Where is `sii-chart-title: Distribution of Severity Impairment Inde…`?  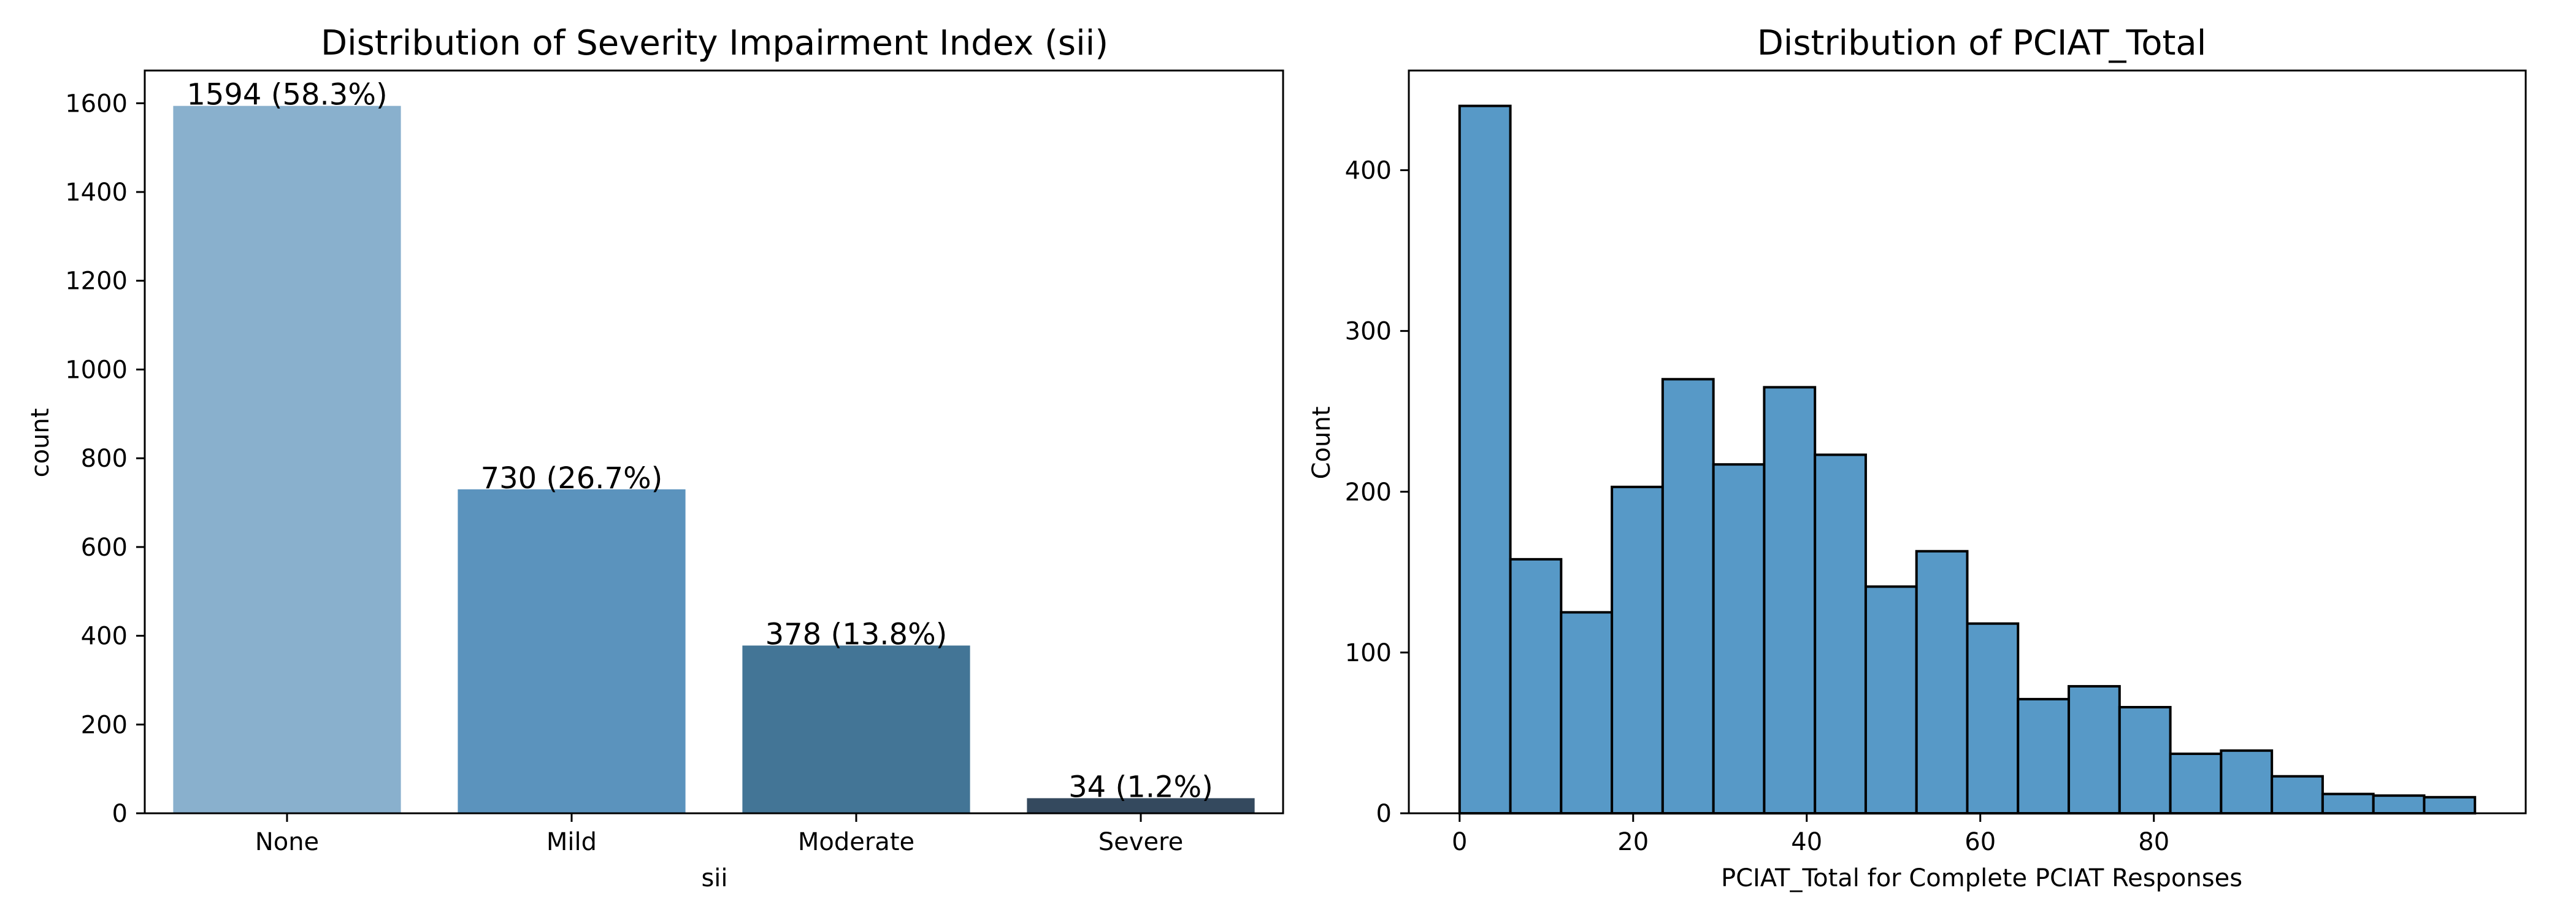 sii-chart-title: Distribution of Severity Impairment Inde… is located at coordinates (714, 43).